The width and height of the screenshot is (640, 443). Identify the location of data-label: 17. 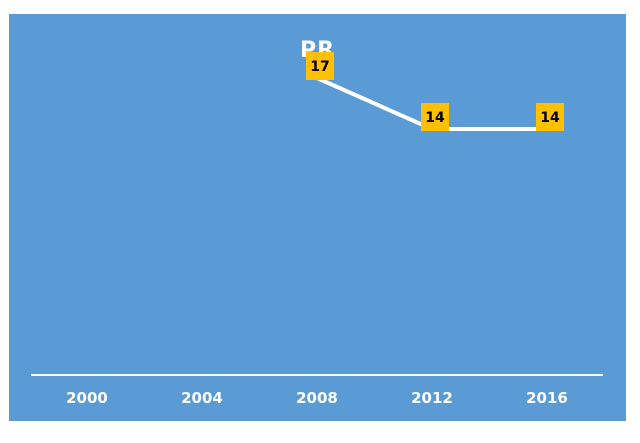
(320, 66).